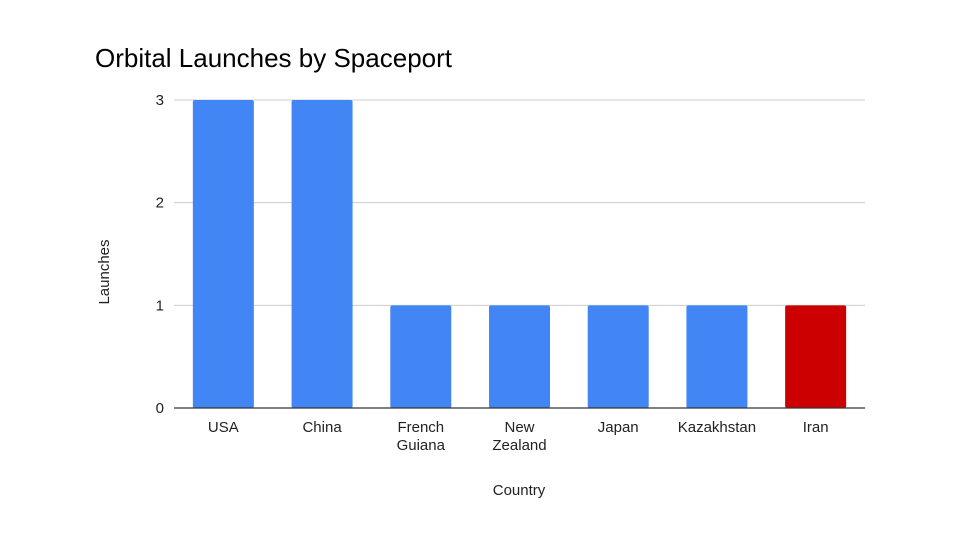  What do you see at coordinates (160, 254) in the screenshot?
I see `y-axis-ticks: 0 1 2 3` at bounding box center [160, 254].